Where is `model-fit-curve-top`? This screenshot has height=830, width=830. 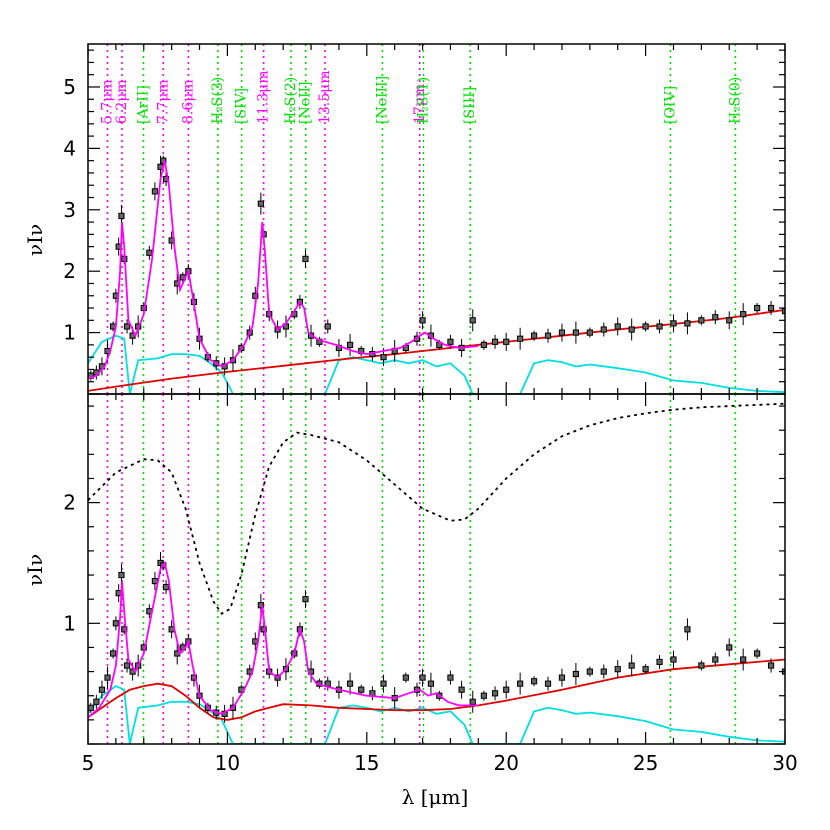 model-fit-curve-top is located at coordinates (283, 270).